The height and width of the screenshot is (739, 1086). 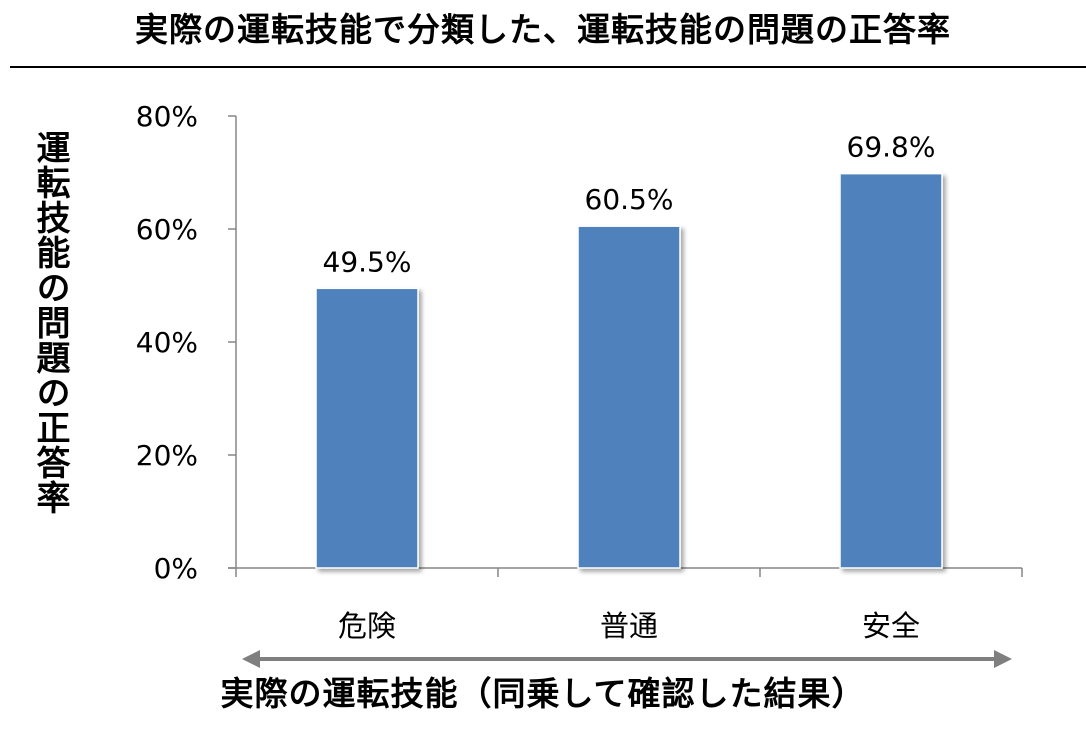 What do you see at coordinates (167, 229) in the screenshot?
I see `y-tick-label: 60%` at bounding box center [167, 229].